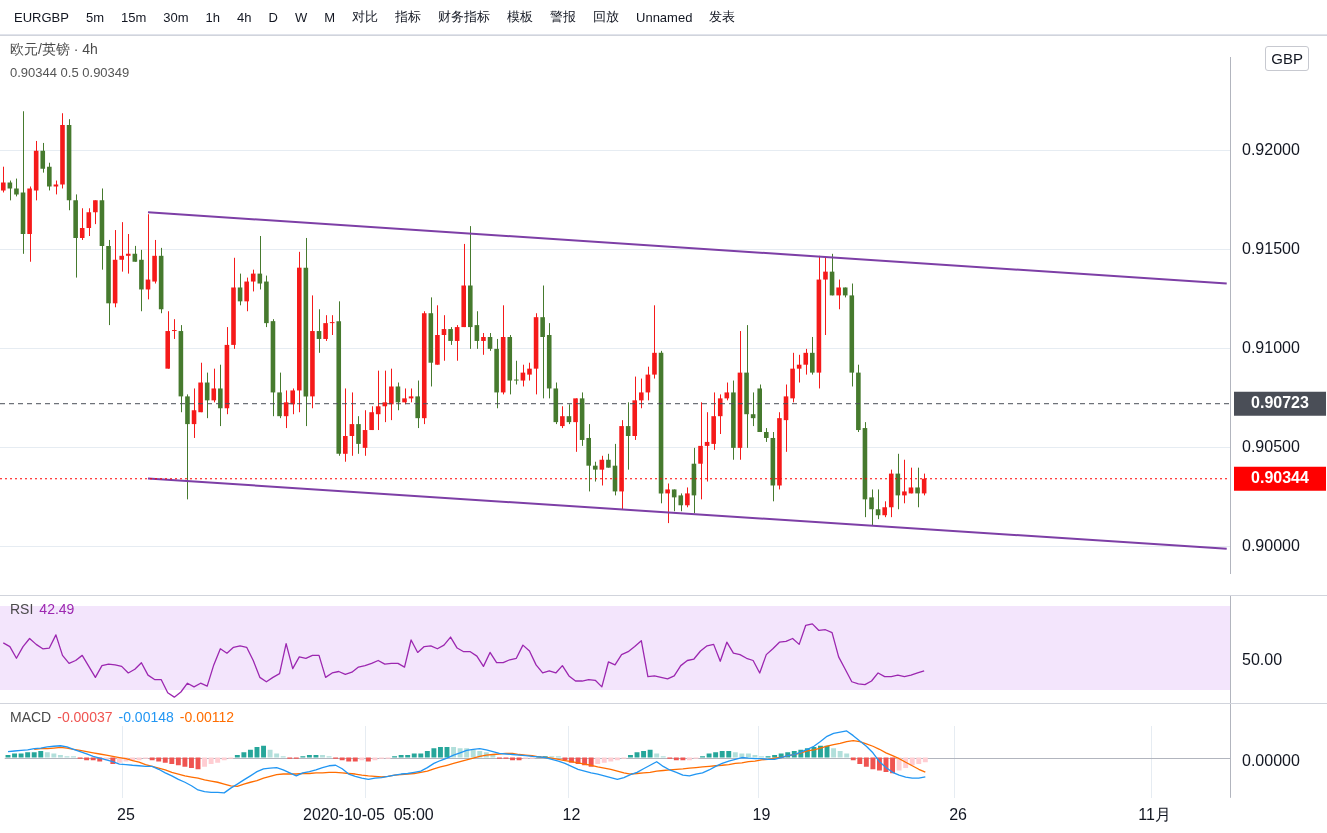  What do you see at coordinates (1271, 546) in the screenshot?
I see `y-tick-label: 0.90000` at bounding box center [1271, 546].